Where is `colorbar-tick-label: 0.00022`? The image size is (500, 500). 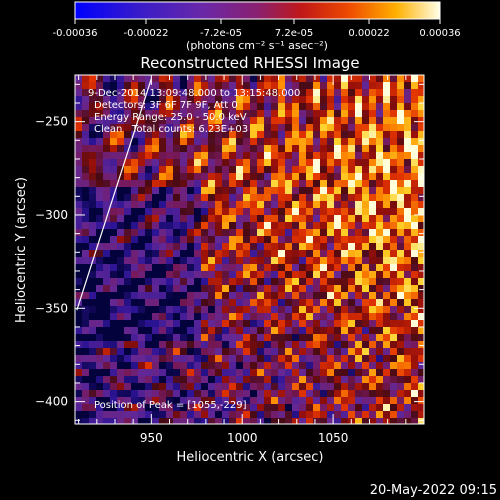 colorbar-tick-label: 0.00022 is located at coordinates (368, 33).